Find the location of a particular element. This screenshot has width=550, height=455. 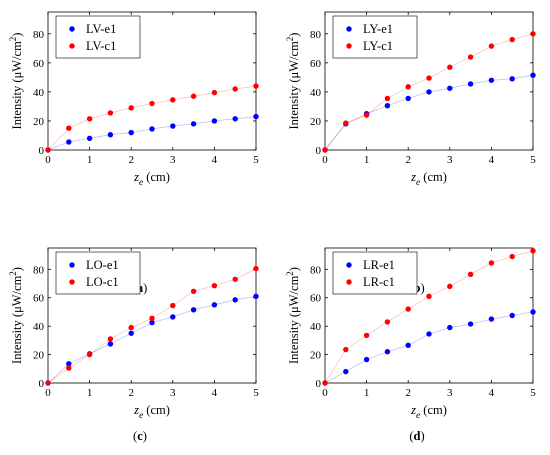

x-tick-label: 0 is located at coordinates (48, 393).